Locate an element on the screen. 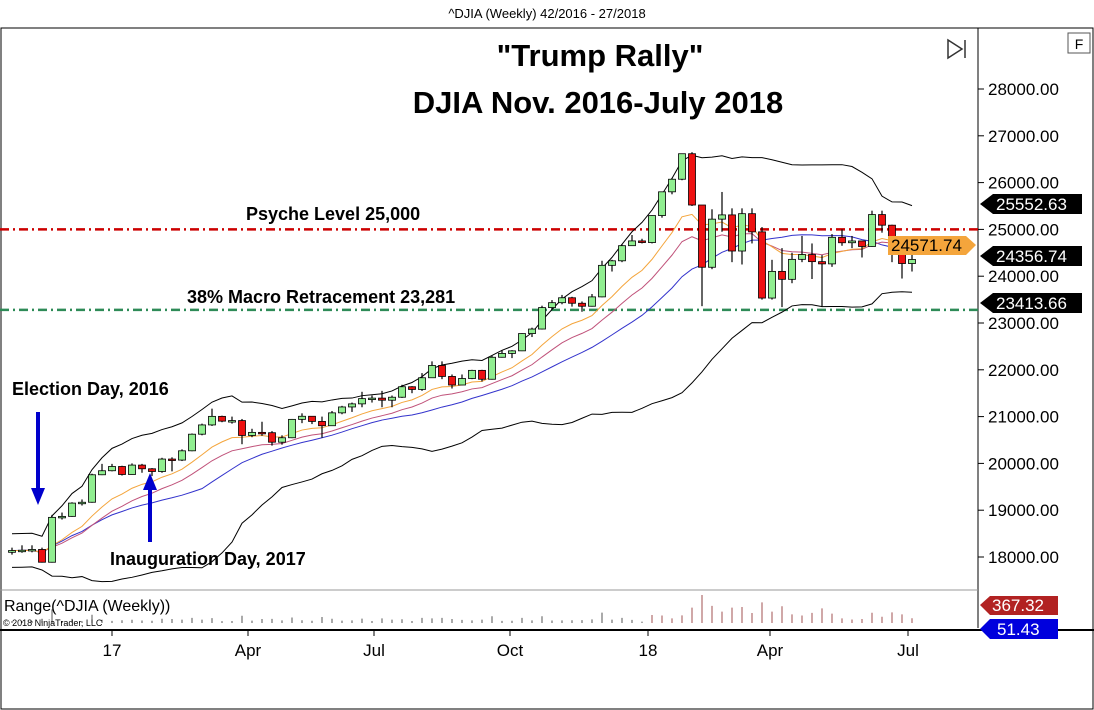 The image size is (1094, 710). x-tick-label: 18 is located at coordinates (648, 650).